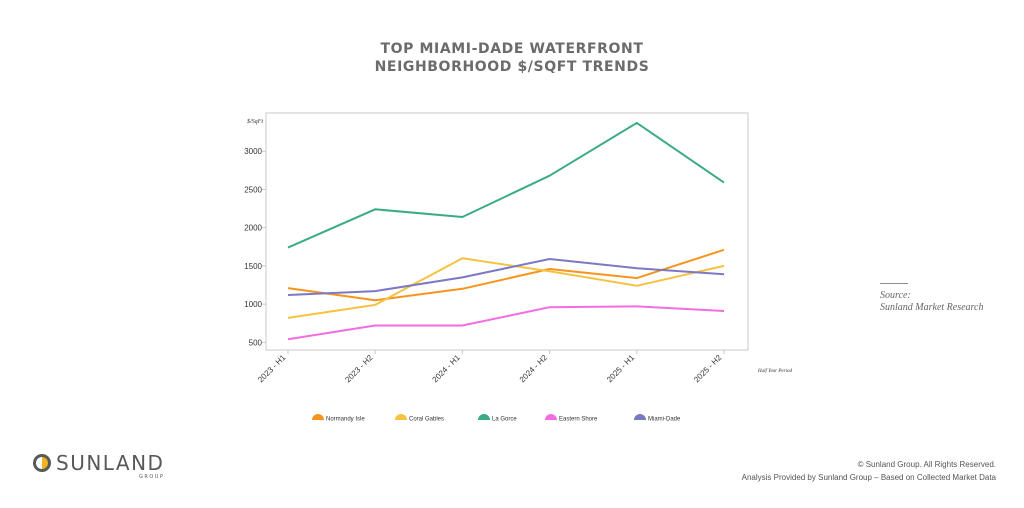 The height and width of the screenshot is (508, 1024). I want to click on y-tick-label: 2500, so click(253, 189).